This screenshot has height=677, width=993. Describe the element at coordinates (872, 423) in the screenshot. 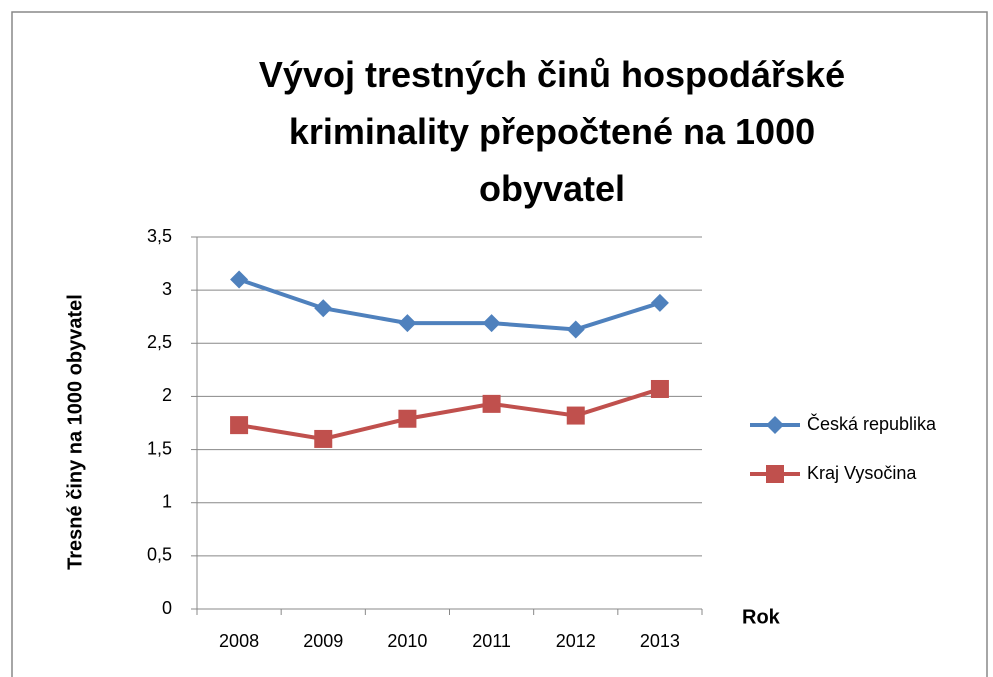

I see `legend-label: Česká republika` at that location.